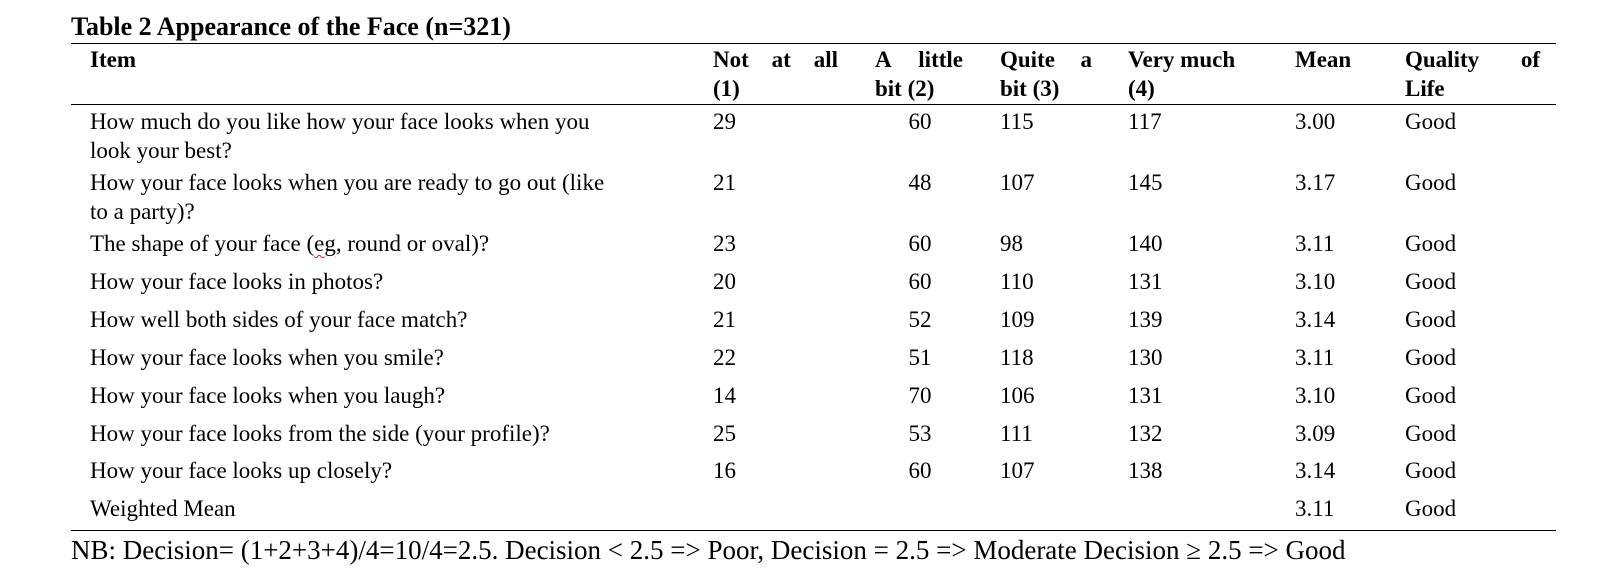 This screenshot has width=1624, height=574. Describe the element at coordinates (1431, 395) in the screenshot. I see `row-7-qol: Good` at that location.